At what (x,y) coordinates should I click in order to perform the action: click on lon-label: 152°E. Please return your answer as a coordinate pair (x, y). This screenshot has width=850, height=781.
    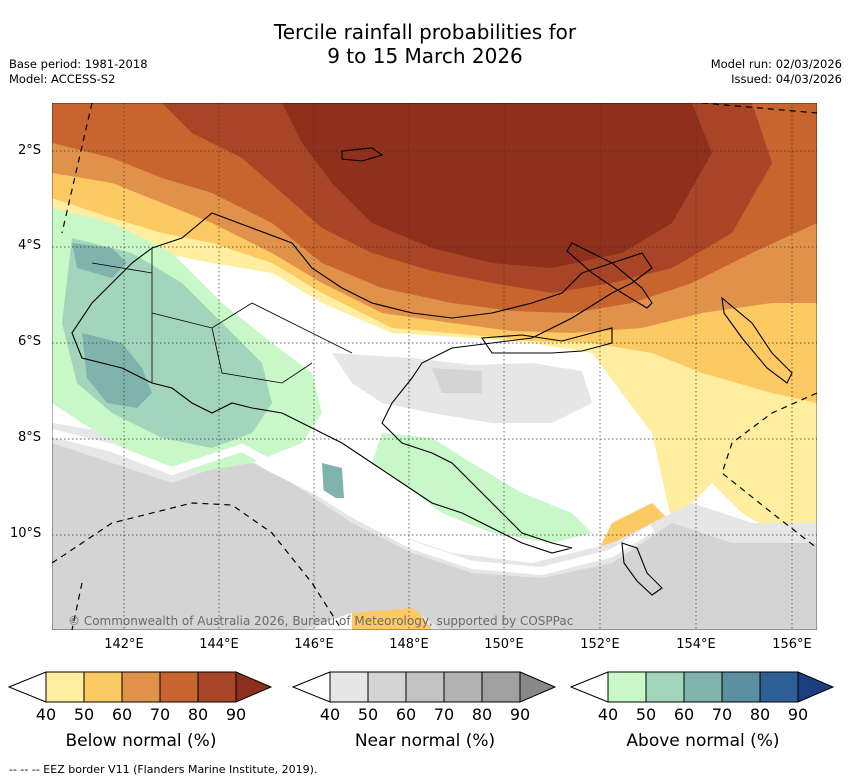
    Looking at the image, I should click on (600, 644).